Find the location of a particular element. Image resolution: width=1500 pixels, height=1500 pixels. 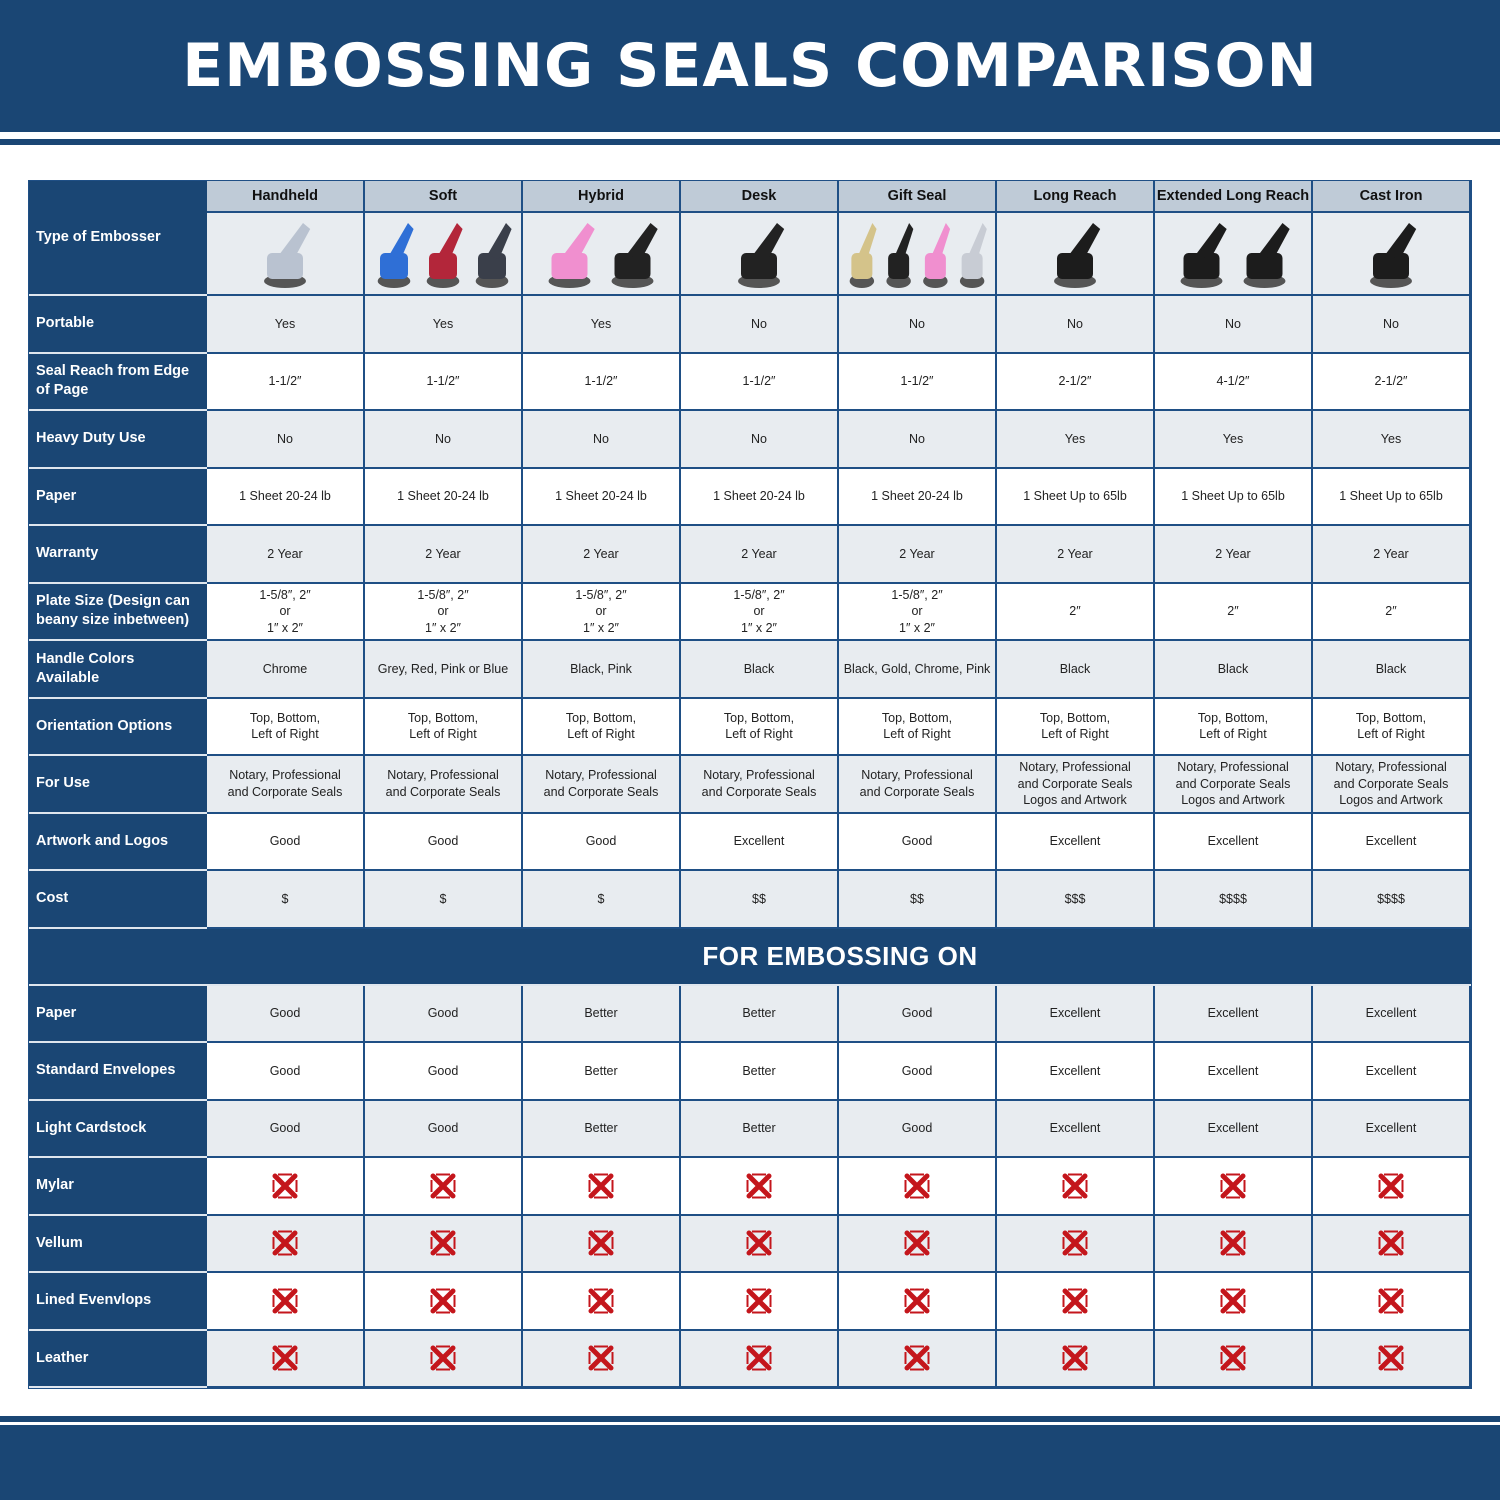

table-cell: $ is located at coordinates (444, 900).